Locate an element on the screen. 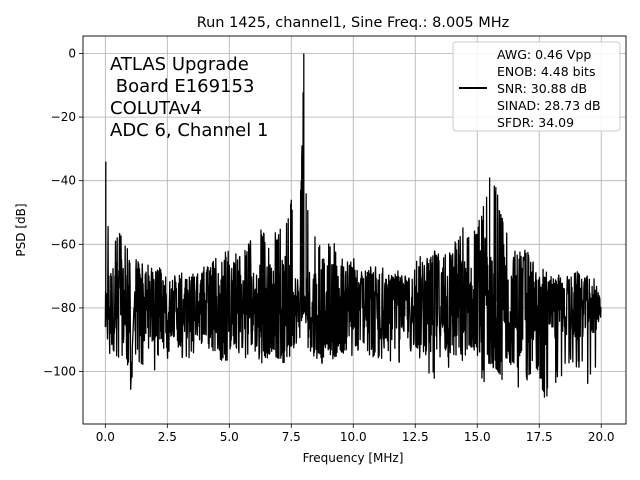 Image resolution: width=640 pixels, height=480 pixels. legend-entry: SINAD: 28.73 dB is located at coordinates (549, 105).